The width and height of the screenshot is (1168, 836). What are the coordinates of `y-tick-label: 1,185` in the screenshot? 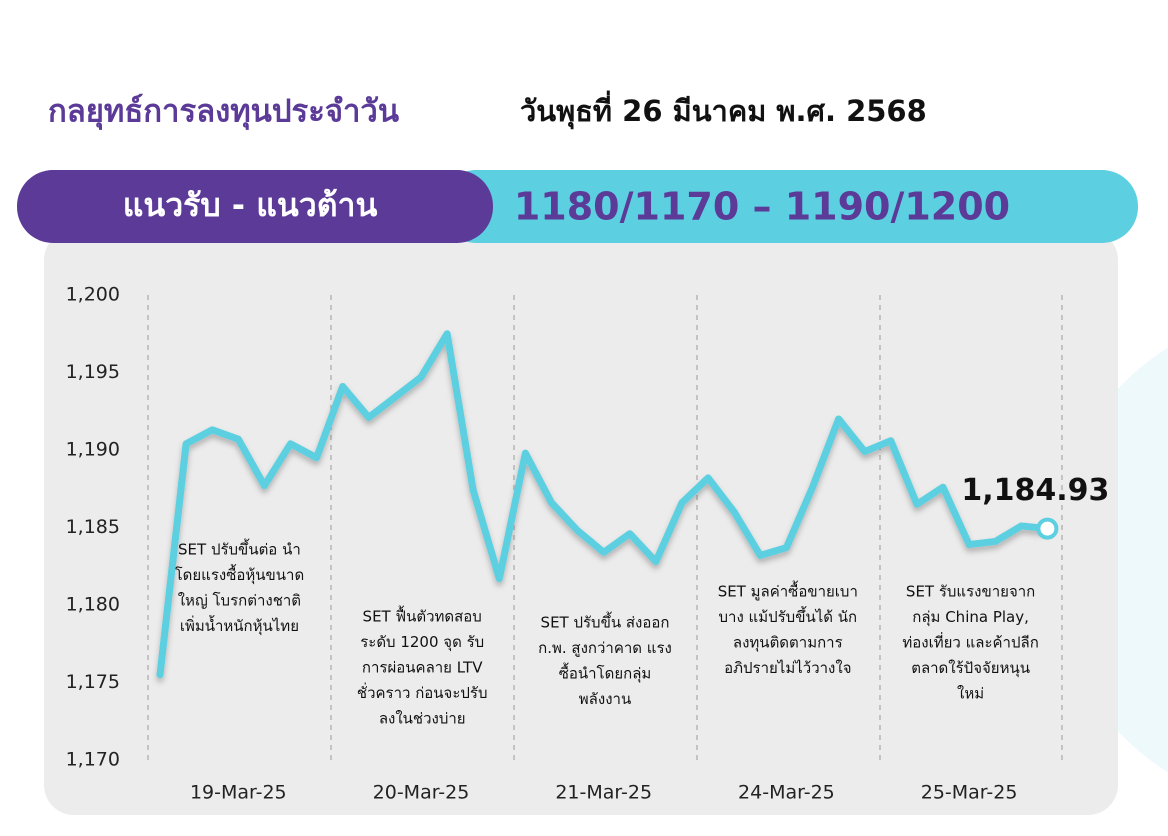 It's located at (93, 527).